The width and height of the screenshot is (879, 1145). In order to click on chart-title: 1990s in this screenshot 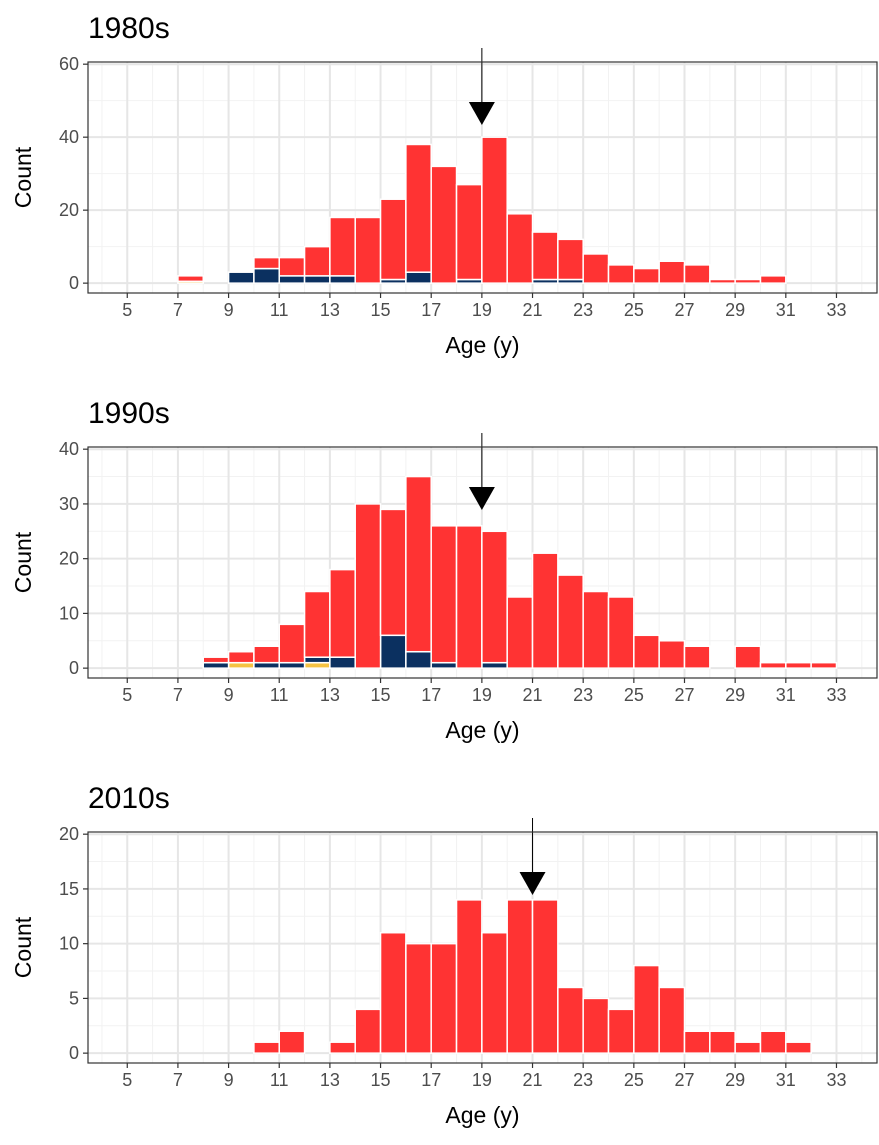, I will do `click(129, 413)`.